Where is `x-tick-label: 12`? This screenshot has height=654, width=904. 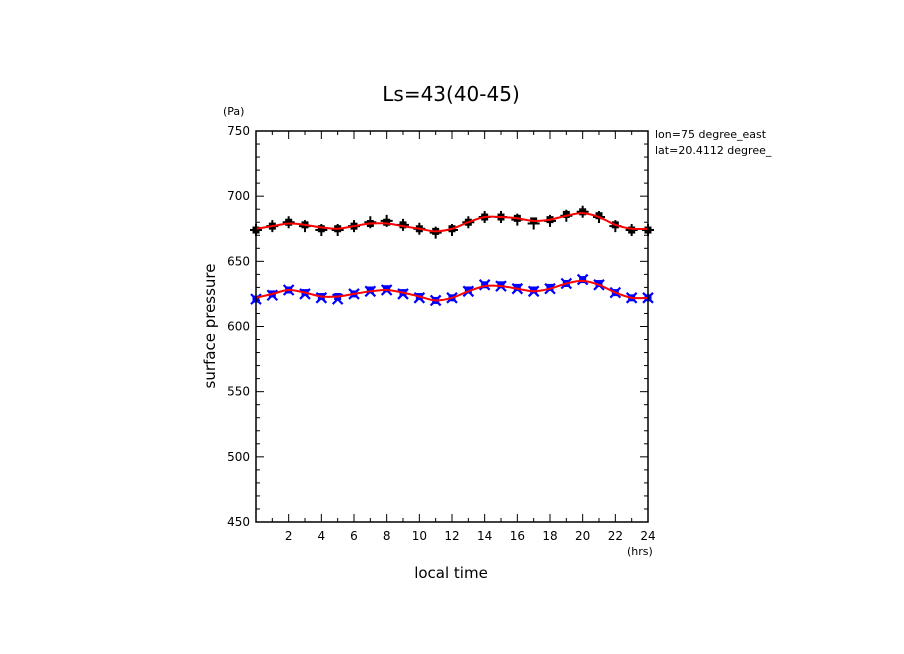 x-tick-label: 12 is located at coordinates (451, 536).